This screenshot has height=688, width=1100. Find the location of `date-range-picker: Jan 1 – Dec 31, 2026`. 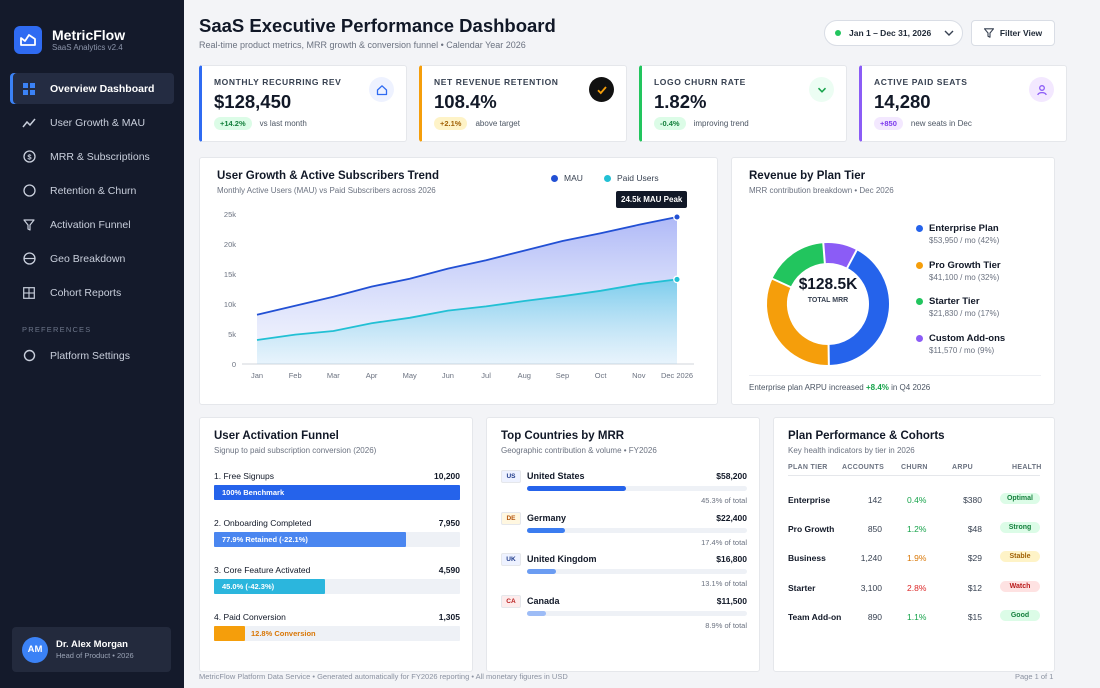

date-range-picker: Jan 1 – Dec 31, 2026 is located at coordinates (893, 33).